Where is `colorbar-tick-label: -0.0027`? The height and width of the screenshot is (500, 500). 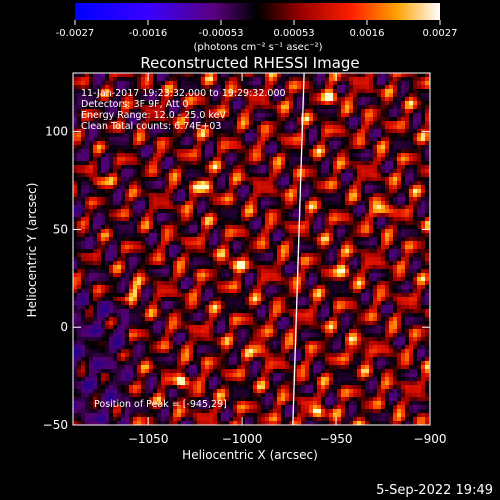
colorbar-tick-label: -0.0027 is located at coordinates (75, 33).